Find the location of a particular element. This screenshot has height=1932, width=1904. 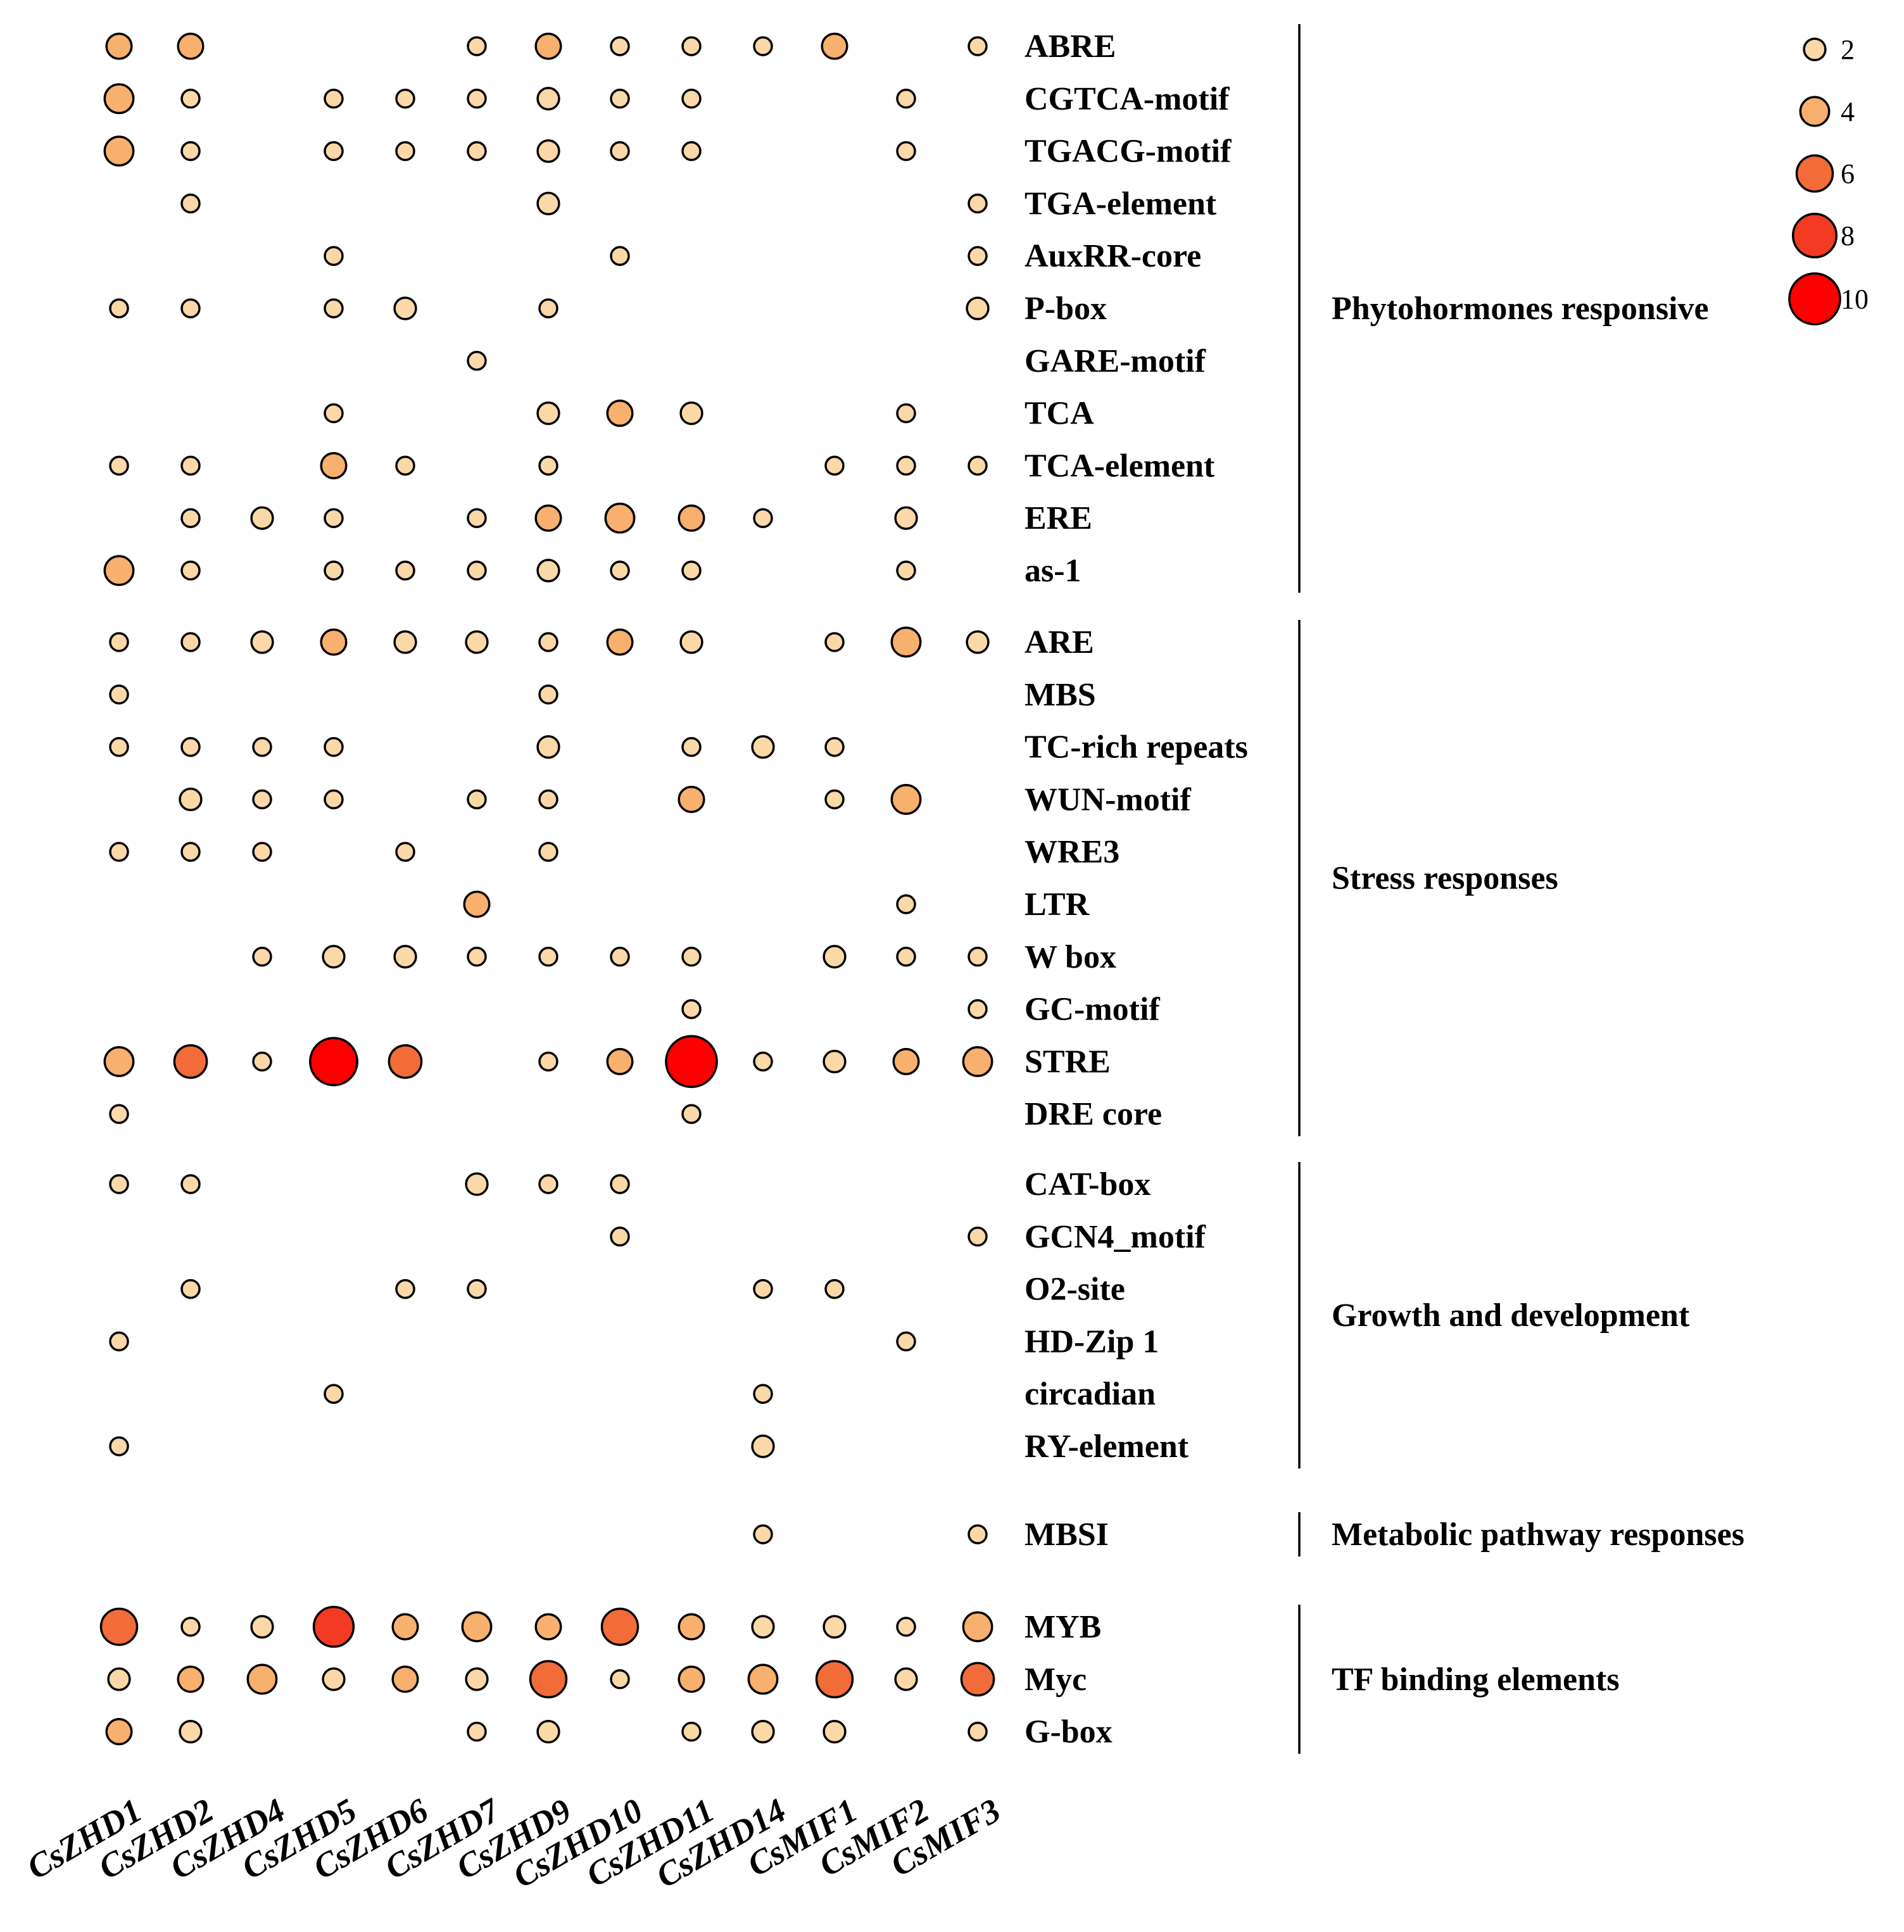

bubble-cgtca-motif-cszhd2 is located at coordinates (190, 99).